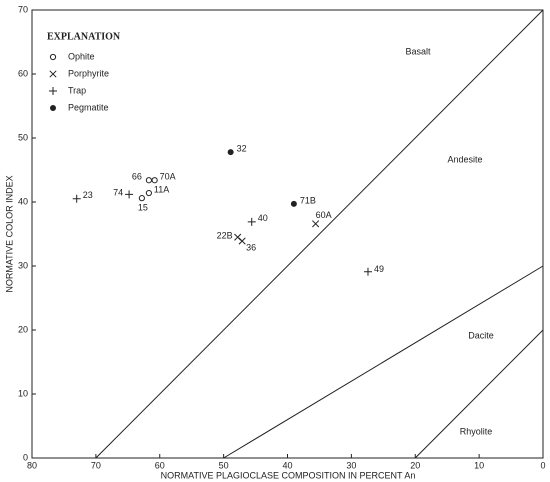 The height and width of the screenshot is (482, 550). What do you see at coordinates (23, 137) in the screenshot?
I see `y-tick-label: 50` at bounding box center [23, 137].